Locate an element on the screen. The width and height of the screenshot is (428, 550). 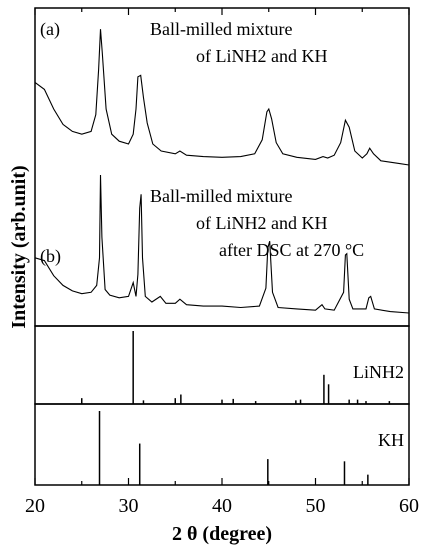
kh-reference-lines is located at coordinates (233, 448).